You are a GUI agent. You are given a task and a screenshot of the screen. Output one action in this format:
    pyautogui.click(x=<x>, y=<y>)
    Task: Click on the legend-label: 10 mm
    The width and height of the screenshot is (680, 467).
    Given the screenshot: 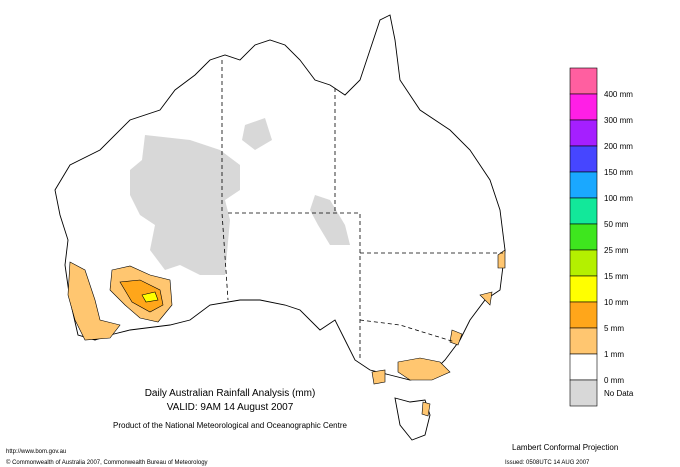 What is the action you would take?
    pyautogui.click(x=616, y=302)
    